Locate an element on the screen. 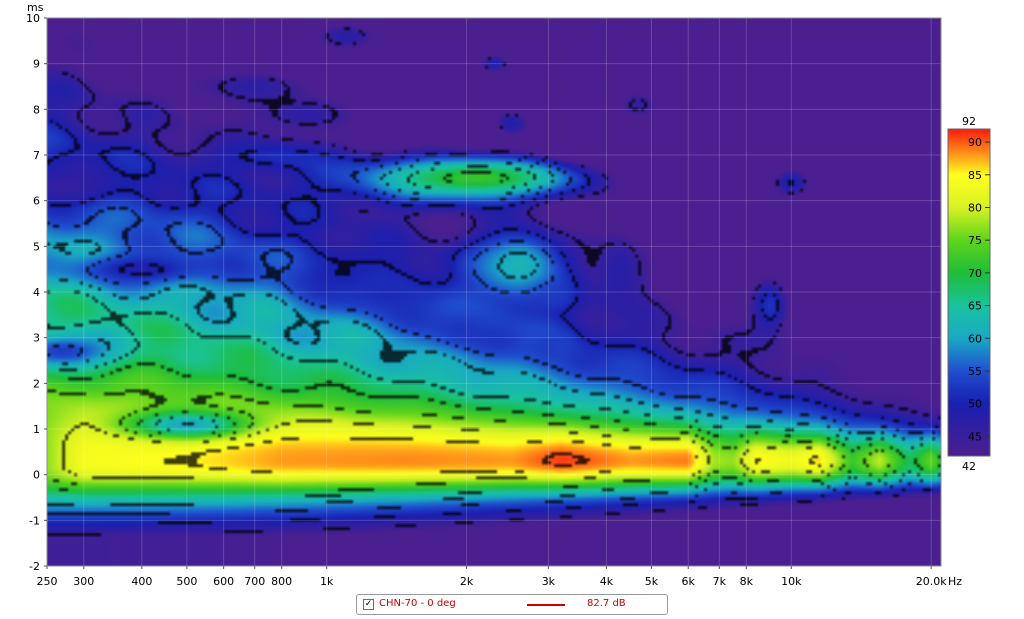  y-tick-label: 4 is located at coordinates (36, 292).